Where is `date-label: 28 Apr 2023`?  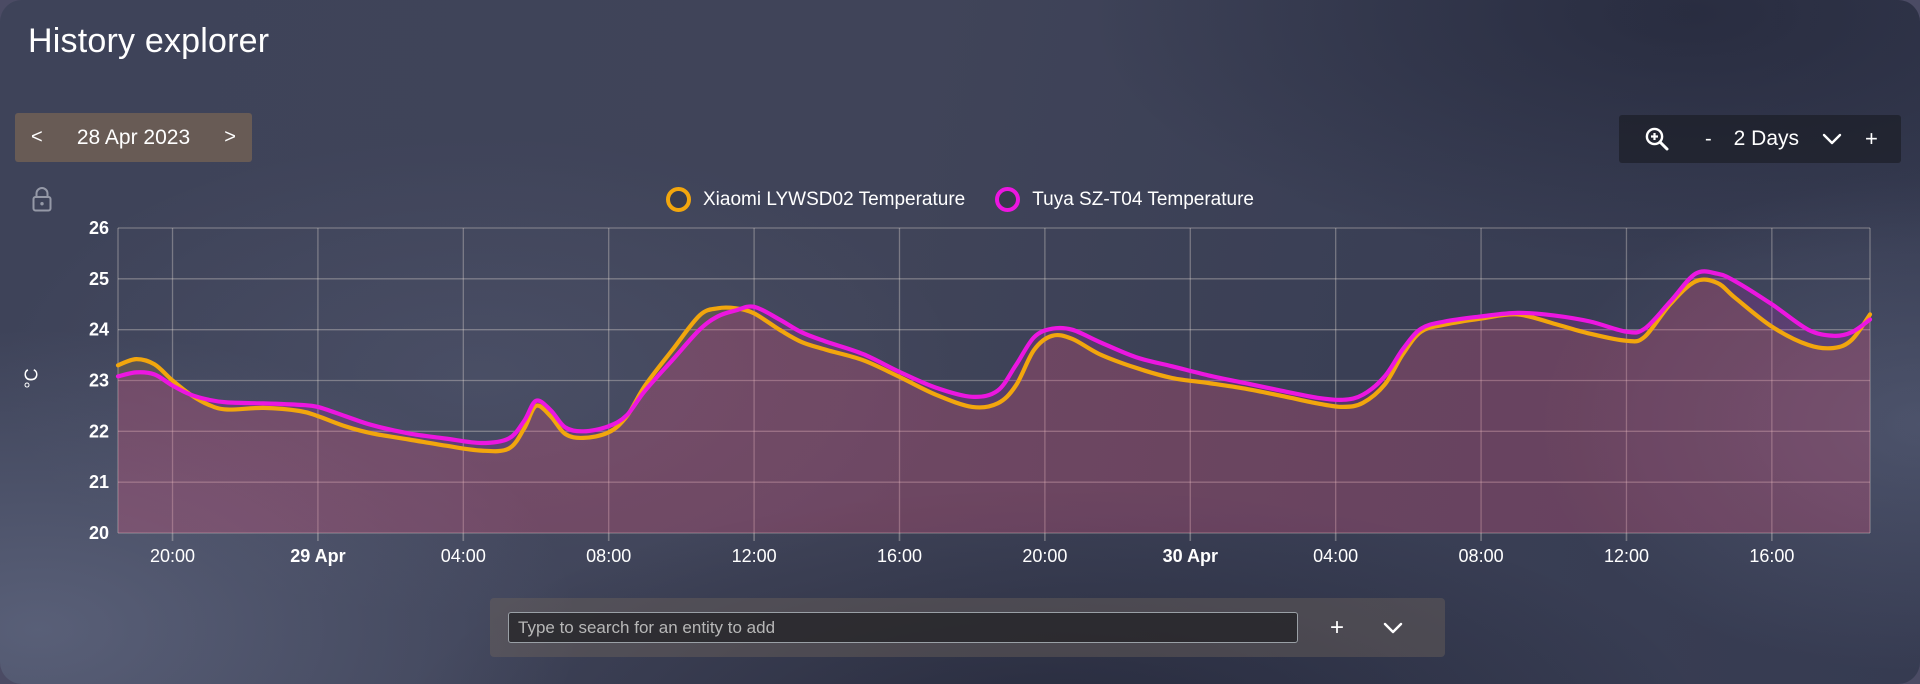 date-label: 28 Apr 2023 is located at coordinates (133, 137).